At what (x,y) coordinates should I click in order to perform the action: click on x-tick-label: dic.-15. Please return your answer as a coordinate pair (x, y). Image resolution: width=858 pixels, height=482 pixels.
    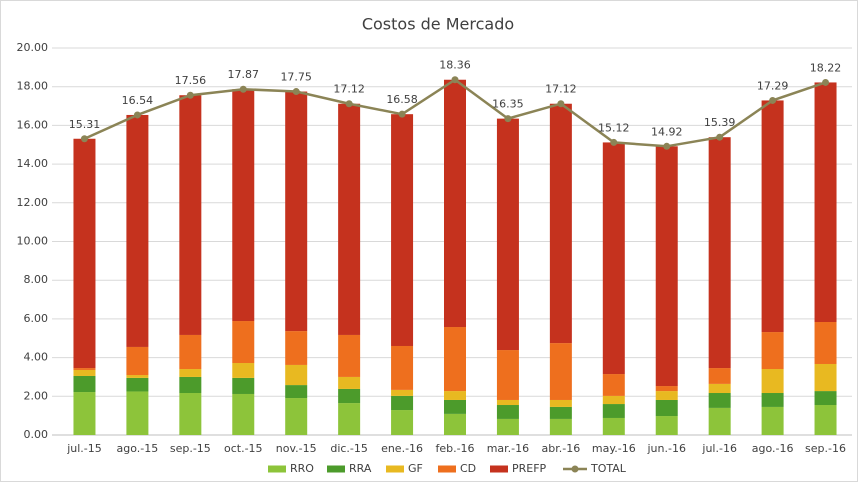
    Looking at the image, I should click on (349, 448).